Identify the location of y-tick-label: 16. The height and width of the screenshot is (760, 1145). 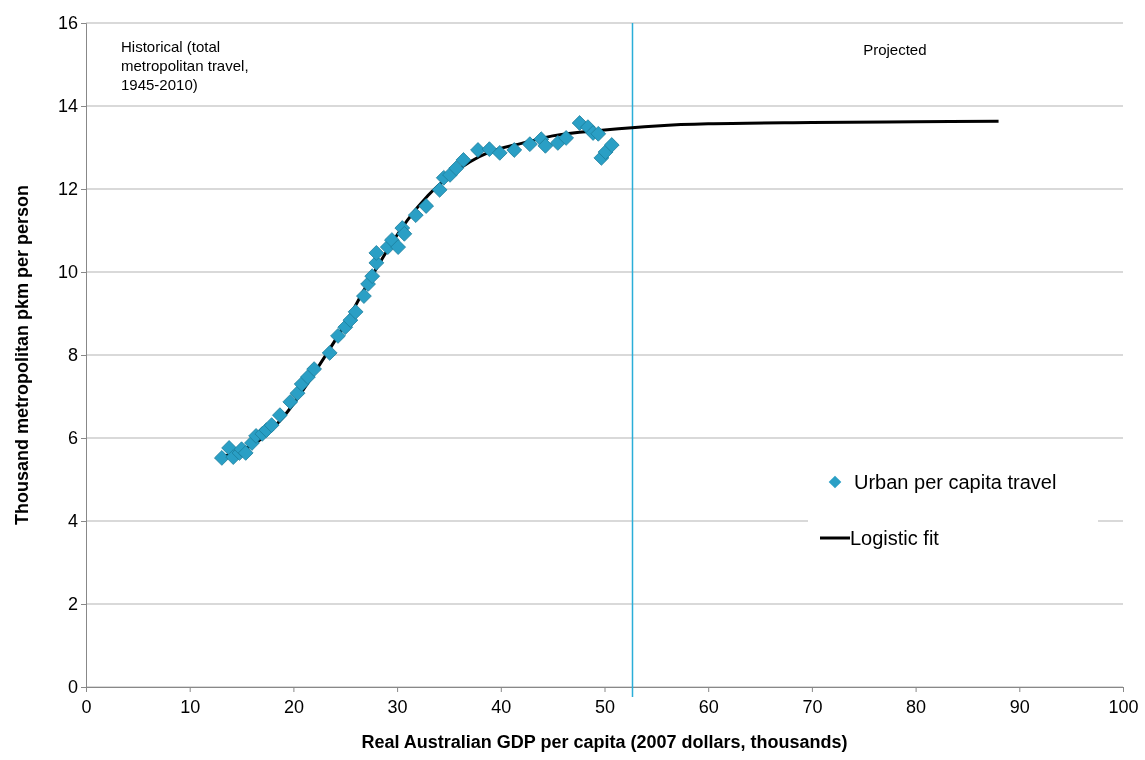
(67, 23).